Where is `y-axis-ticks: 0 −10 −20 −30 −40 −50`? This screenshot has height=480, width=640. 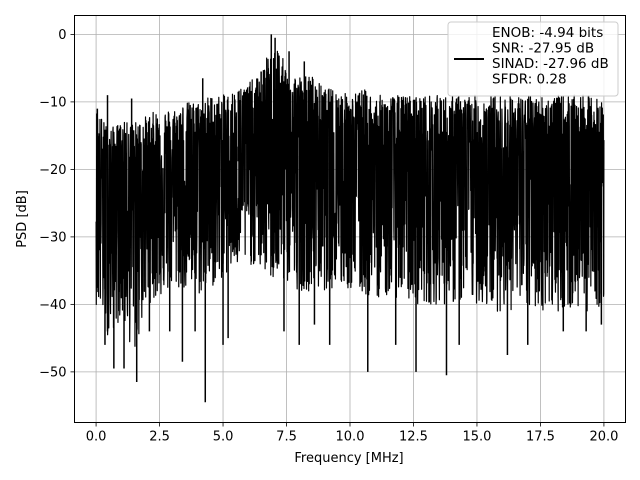 y-axis-ticks: 0 −10 −20 −30 −40 −50 is located at coordinates (57, 204).